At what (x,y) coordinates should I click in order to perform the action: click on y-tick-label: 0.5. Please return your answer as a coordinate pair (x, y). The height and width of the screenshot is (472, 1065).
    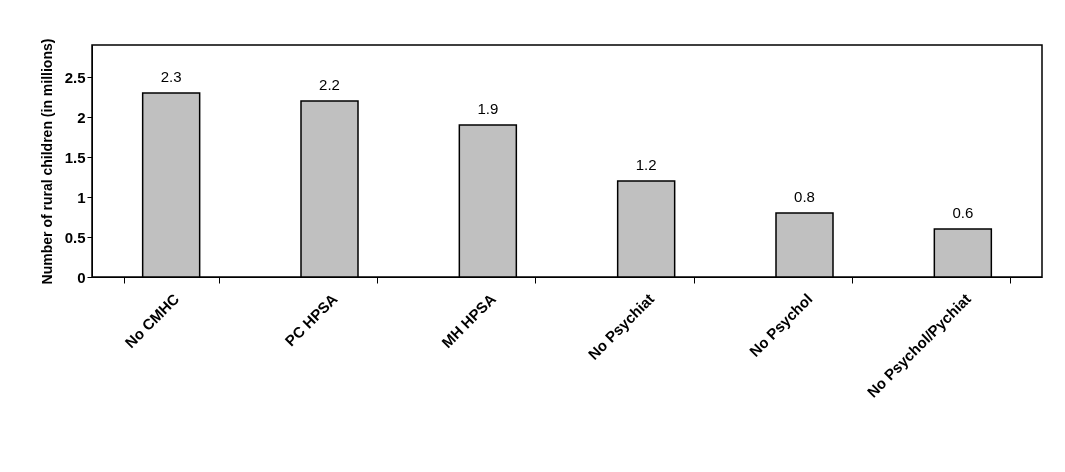
    Looking at the image, I should click on (75, 237).